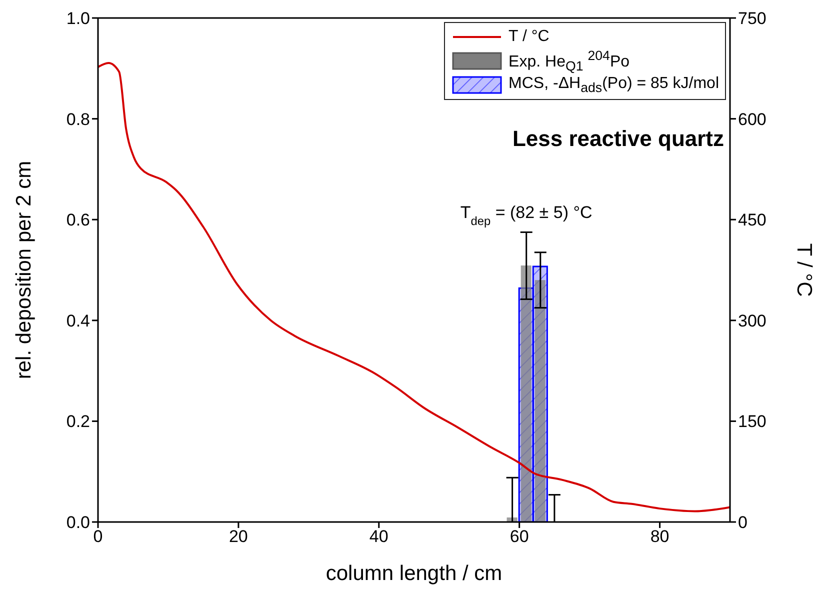 The width and height of the screenshot is (828, 600). Describe the element at coordinates (618, 138) in the screenshot. I see `annotation: Less reactive quartz` at that location.